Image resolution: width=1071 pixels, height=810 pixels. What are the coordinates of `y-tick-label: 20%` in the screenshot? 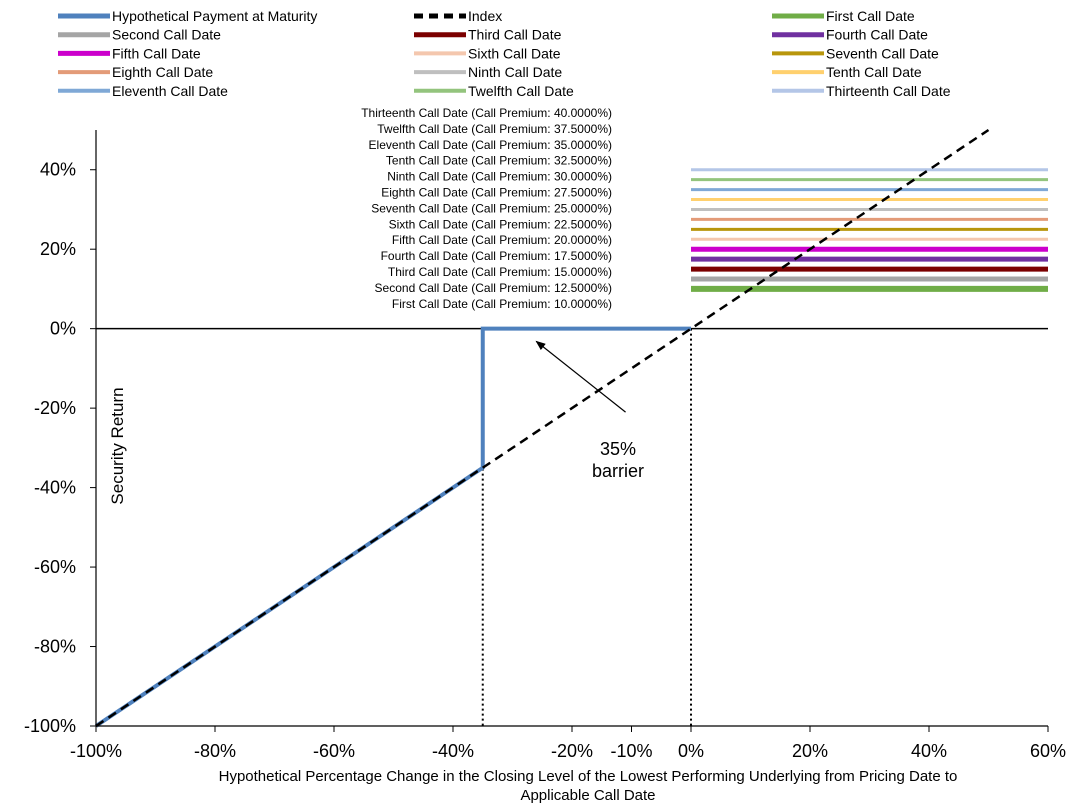 It's located at (58, 249).